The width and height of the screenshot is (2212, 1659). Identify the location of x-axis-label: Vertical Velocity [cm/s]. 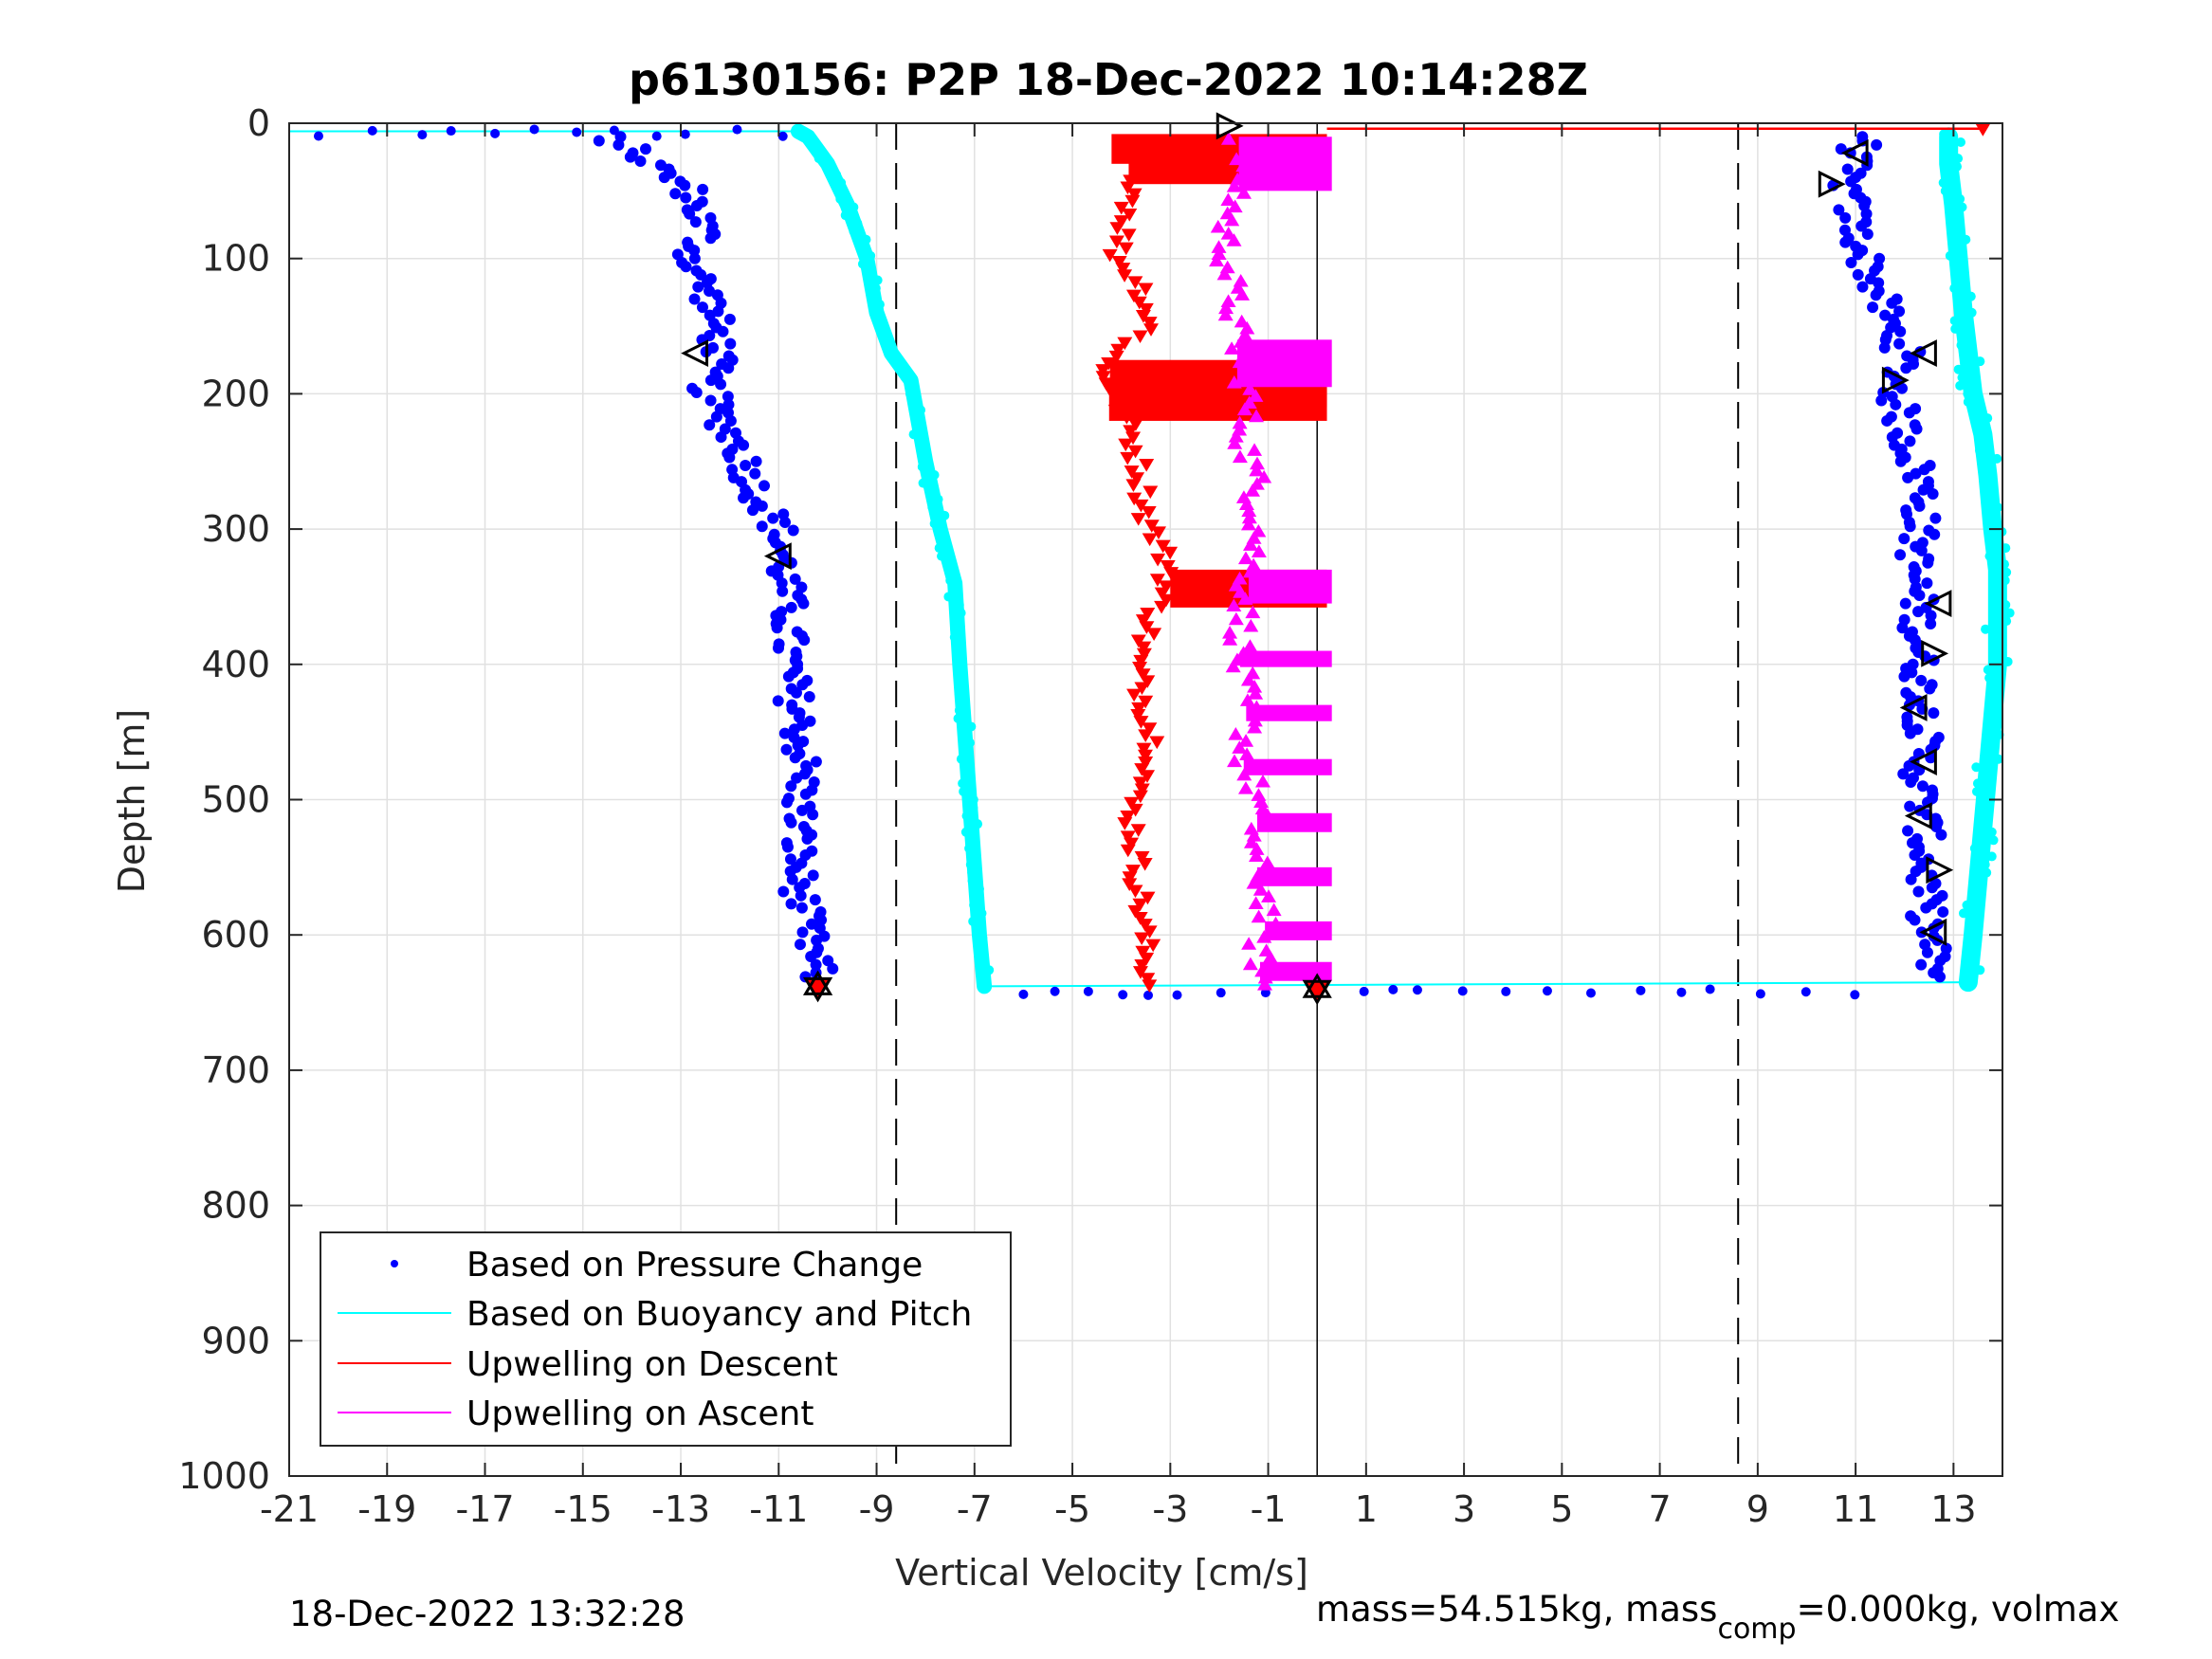
(1101, 1573).